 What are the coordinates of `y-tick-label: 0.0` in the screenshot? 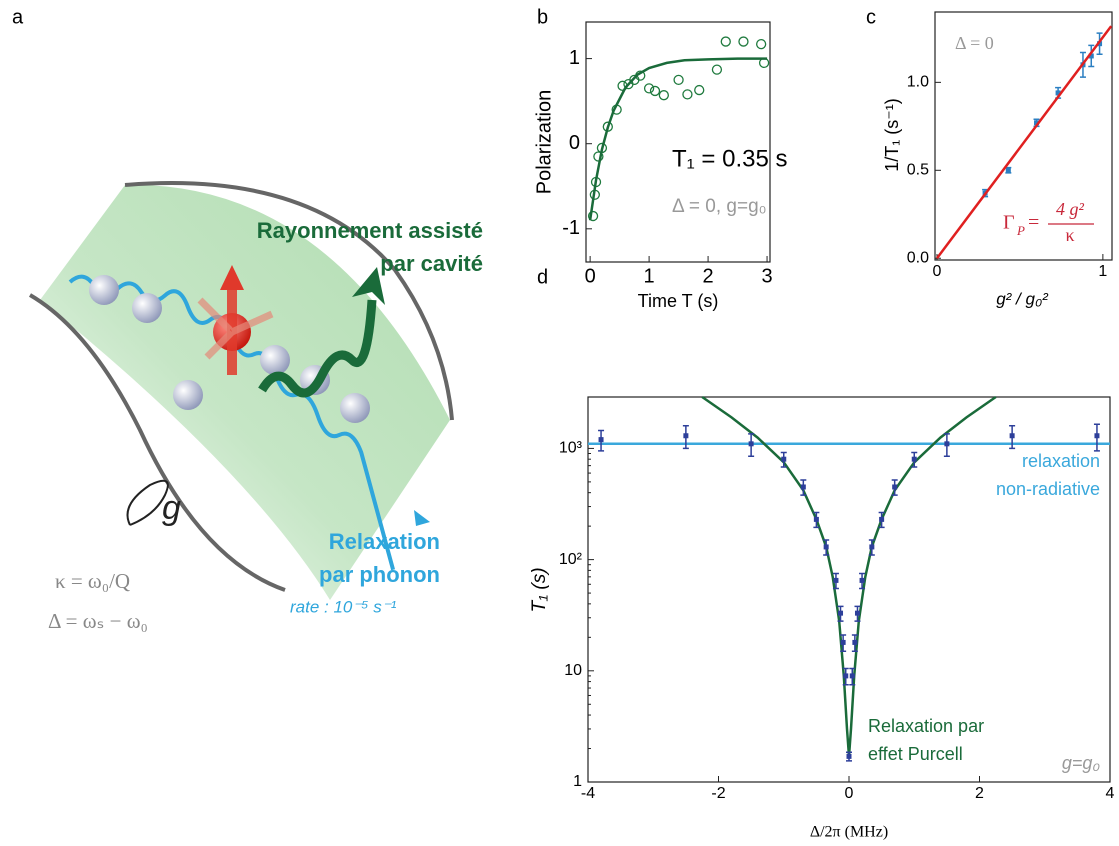 It's located at (918, 257).